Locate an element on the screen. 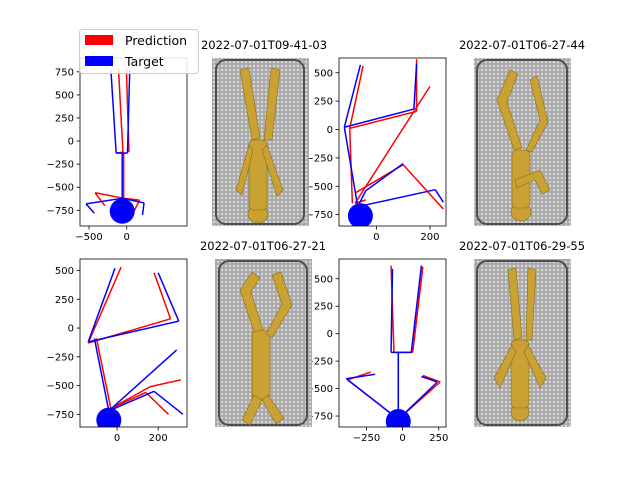 Image resolution: width=640 pixels, height=480 pixels. pose-plot-4: −250 0 250 500 250 0 −250 −500 −750 is located at coordinates (377, 351).